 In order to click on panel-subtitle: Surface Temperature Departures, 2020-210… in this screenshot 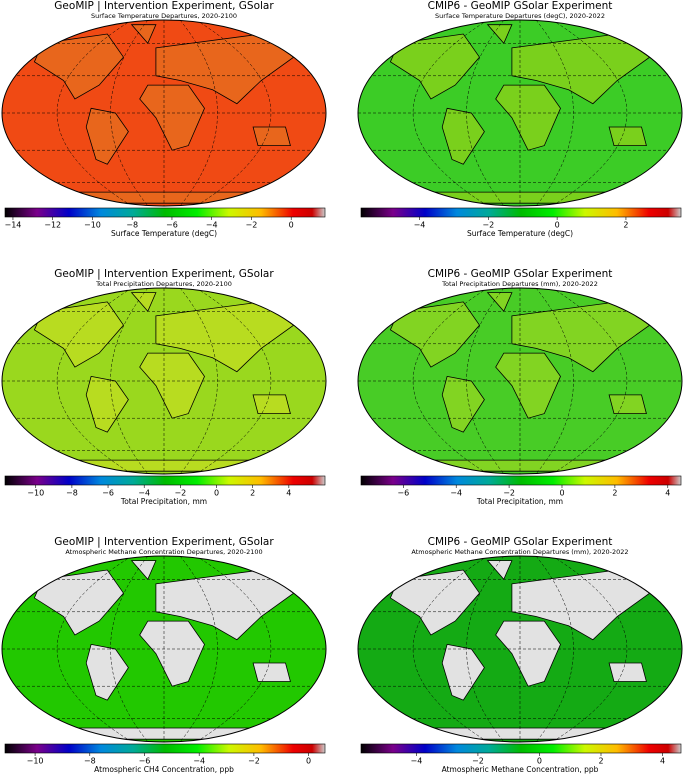, I will do `click(164, 16)`.